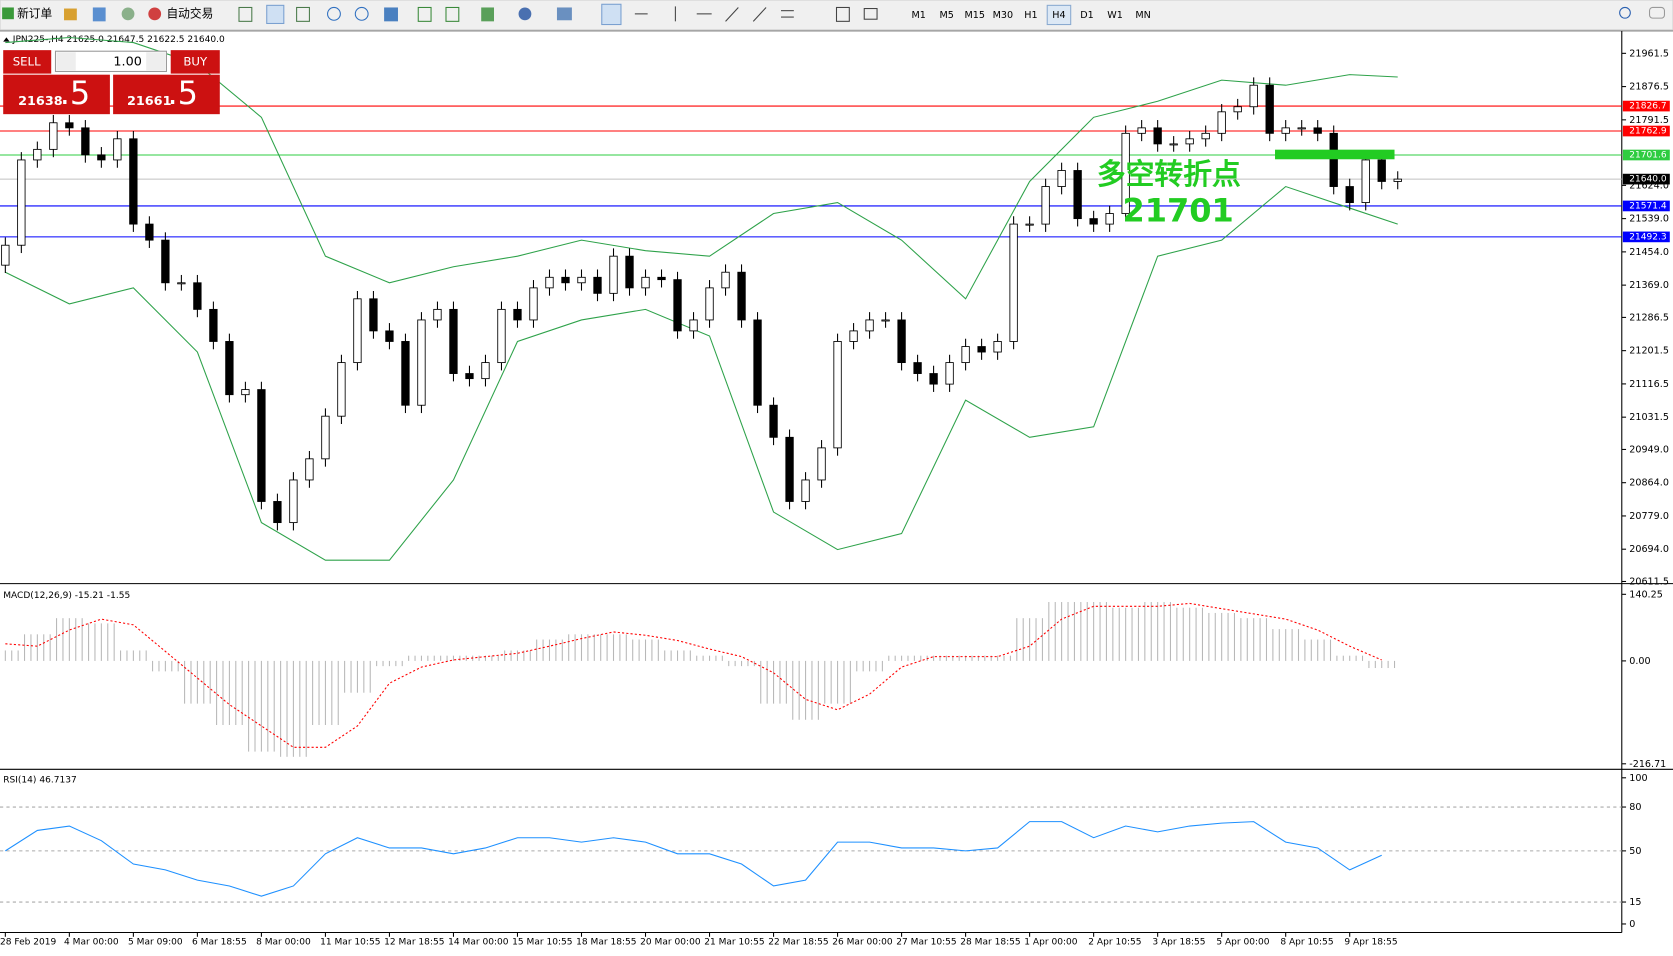 Image resolution: width=1673 pixels, height=956 pixels. Describe the element at coordinates (40, 101) in the screenshot. I see `sell-price: 21638` at that location.